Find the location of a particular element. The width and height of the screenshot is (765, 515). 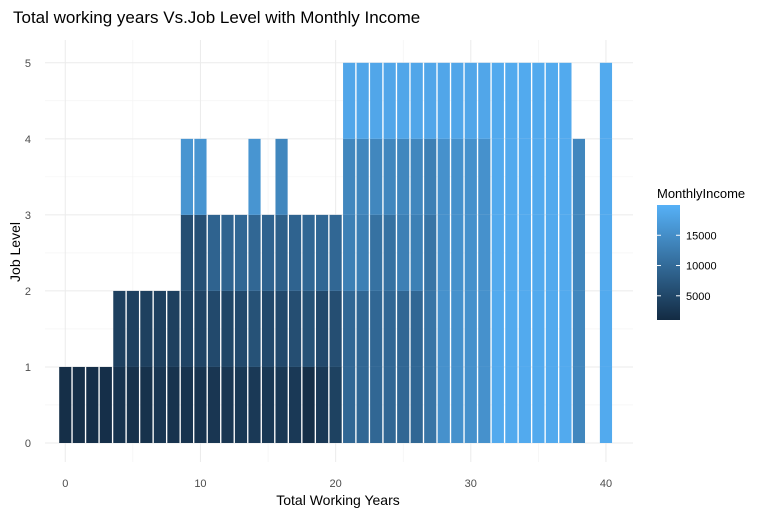

y-tick-label: 2 is located at coordinates (28, 292).